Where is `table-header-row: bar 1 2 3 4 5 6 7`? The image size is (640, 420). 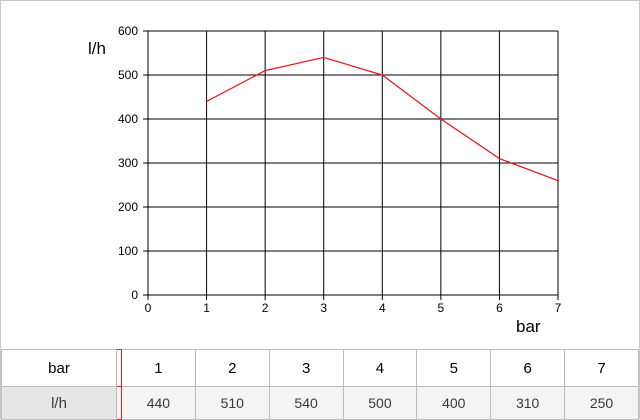
table-header-row: bar 1 2 3 4 5 6 7 is located at coordinates (320, 368).